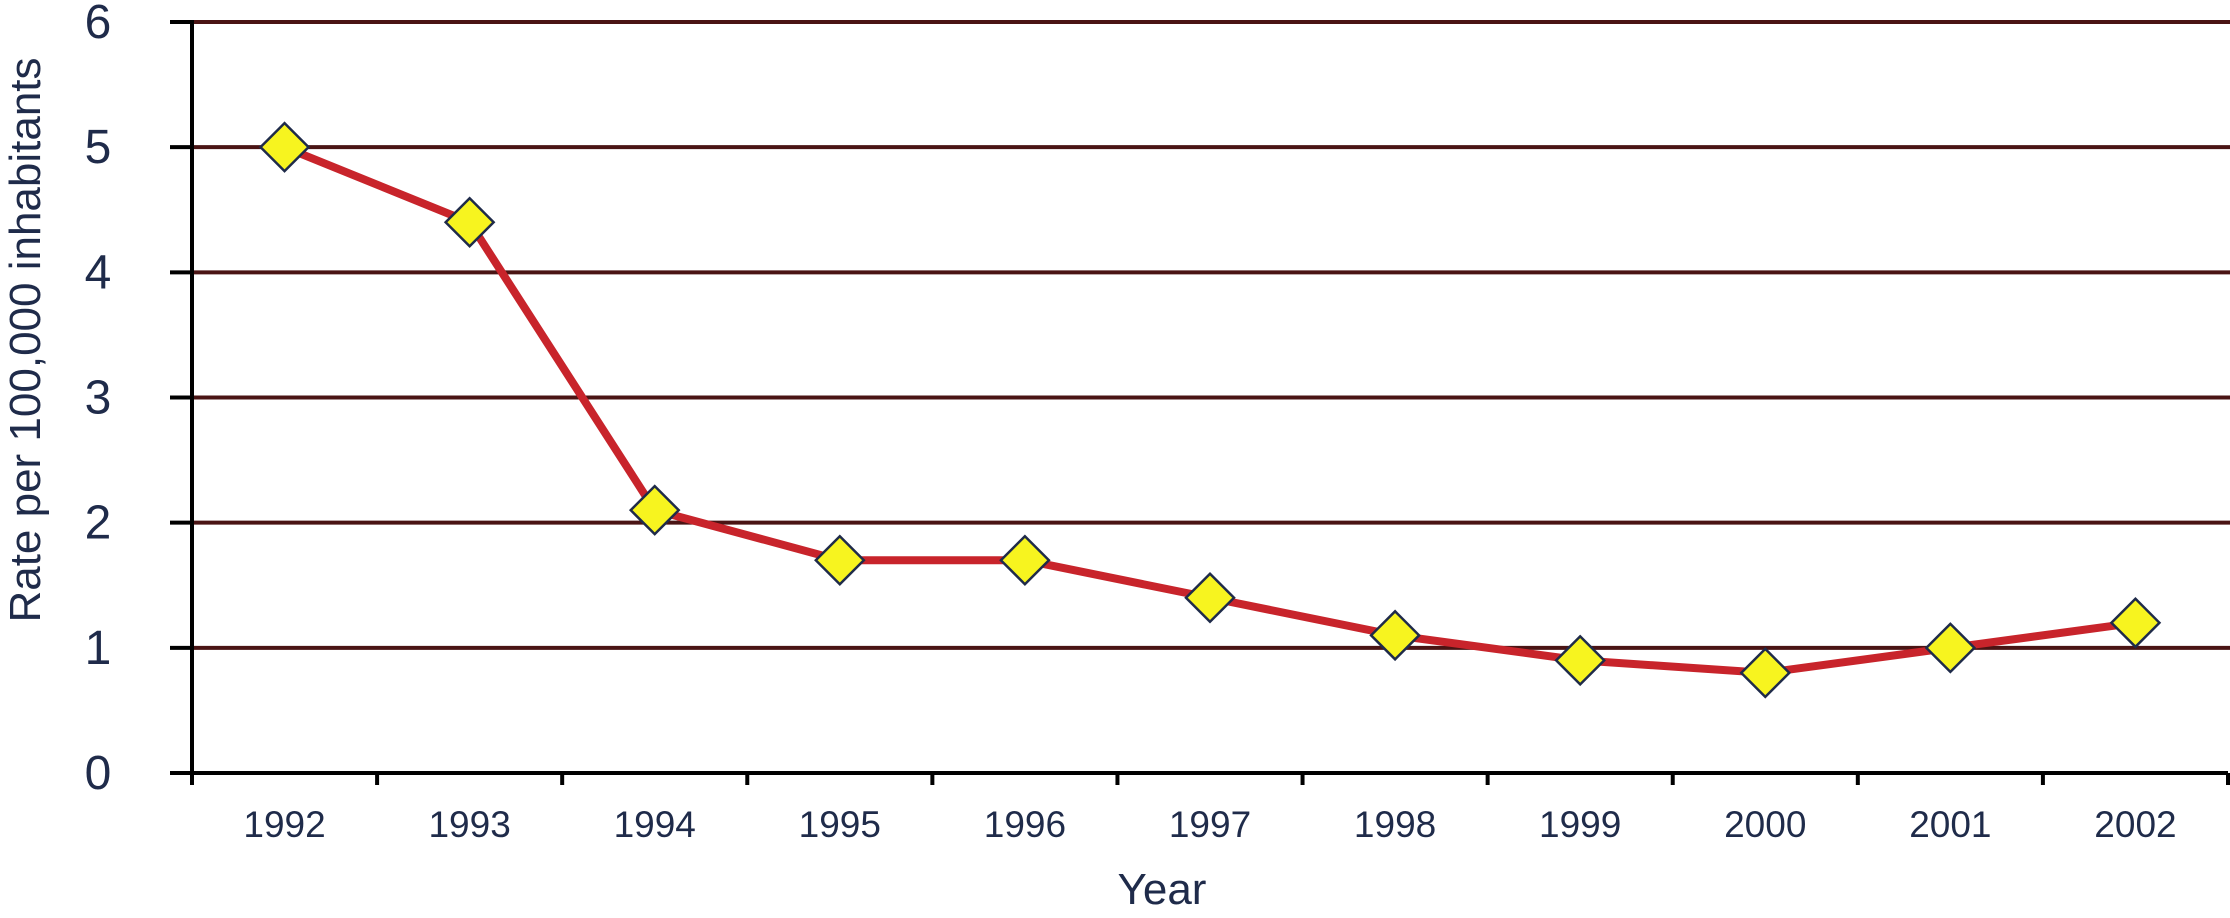 Image resolution: width=2230 pixels, height=918 pixels. What do you see at coordinates (1210, 824) in the screenshot?
I see `x-tick-label: 1997` at bounding box center [1210, 824].